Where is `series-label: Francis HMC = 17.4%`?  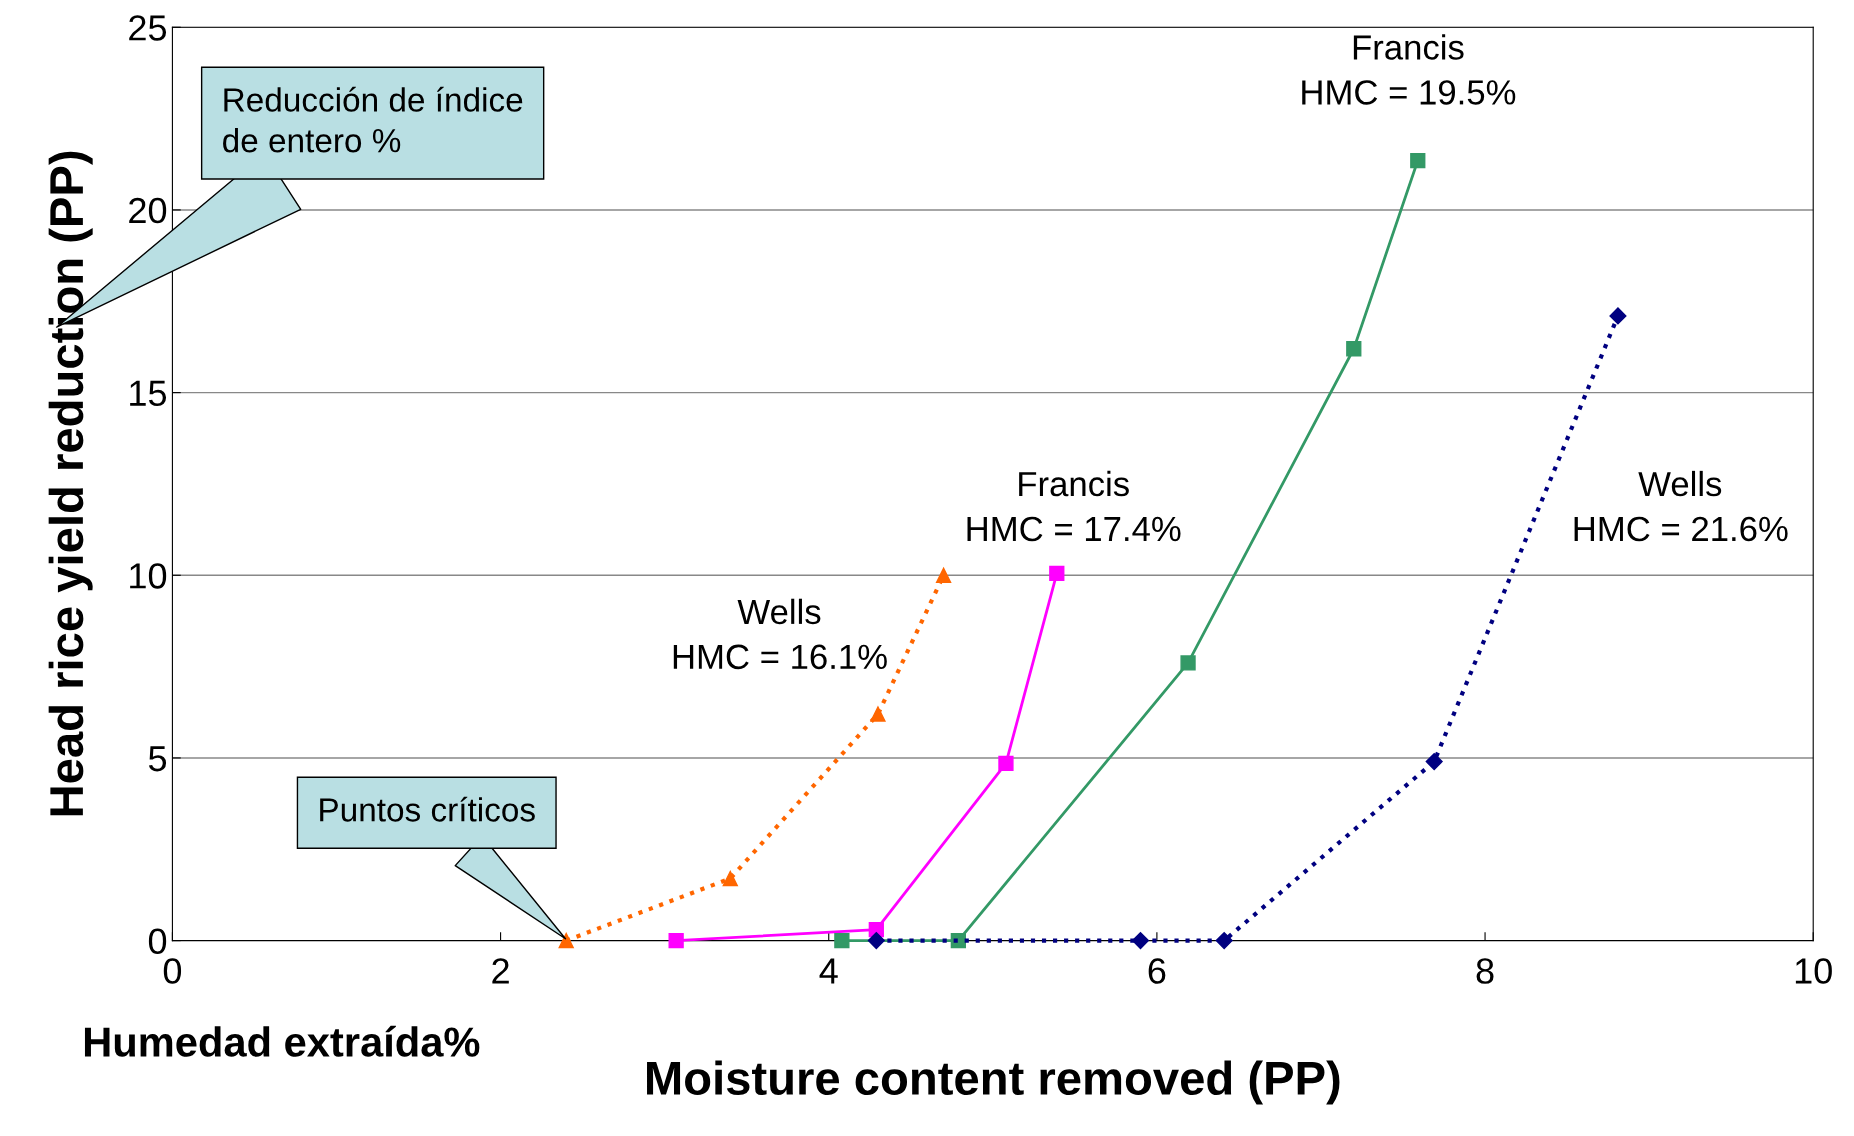 series-label: Francis HMC = 17.4% is located at coordinates (1074, 506).